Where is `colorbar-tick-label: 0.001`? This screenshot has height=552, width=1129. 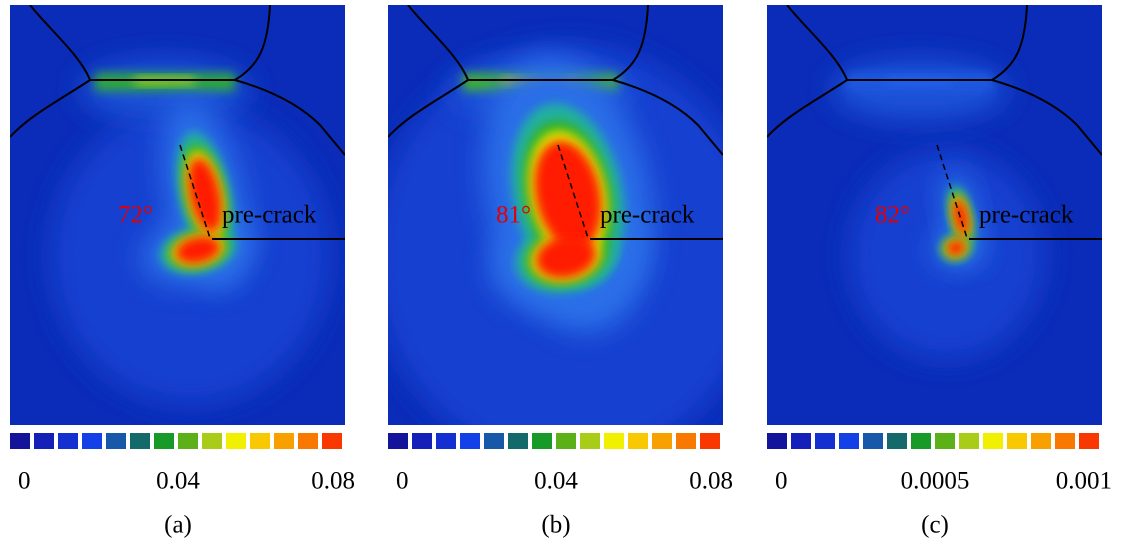
colorbar-tick-label: 0.001 is located at coordinates (1084, 481).